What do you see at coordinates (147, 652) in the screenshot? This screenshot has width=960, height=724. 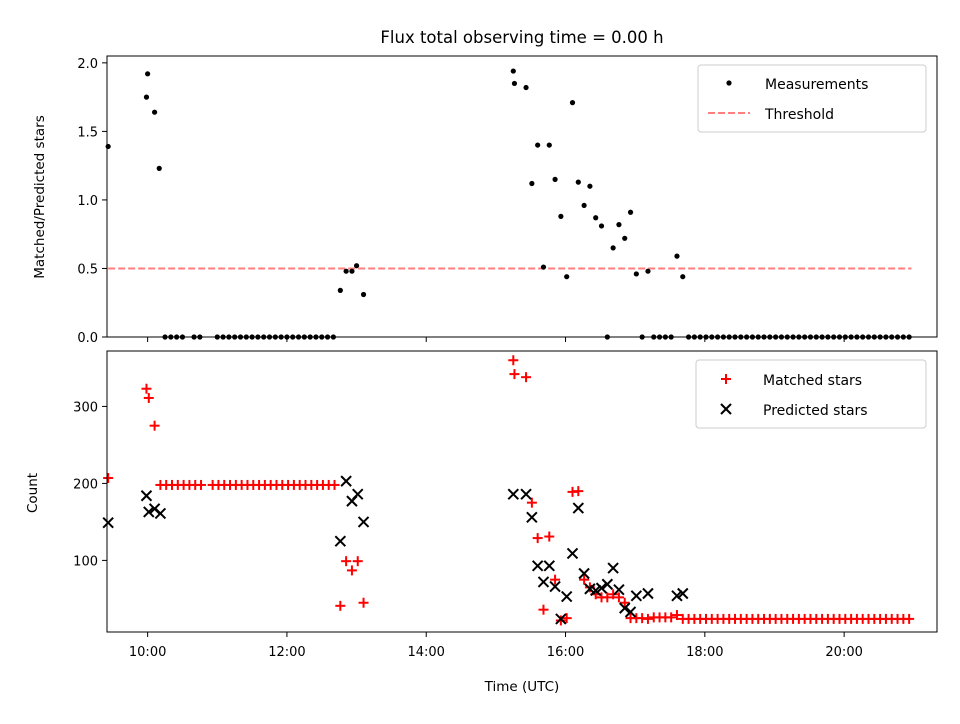 I see `x-tick-label: 10:00` at bounding box center [147, 652].